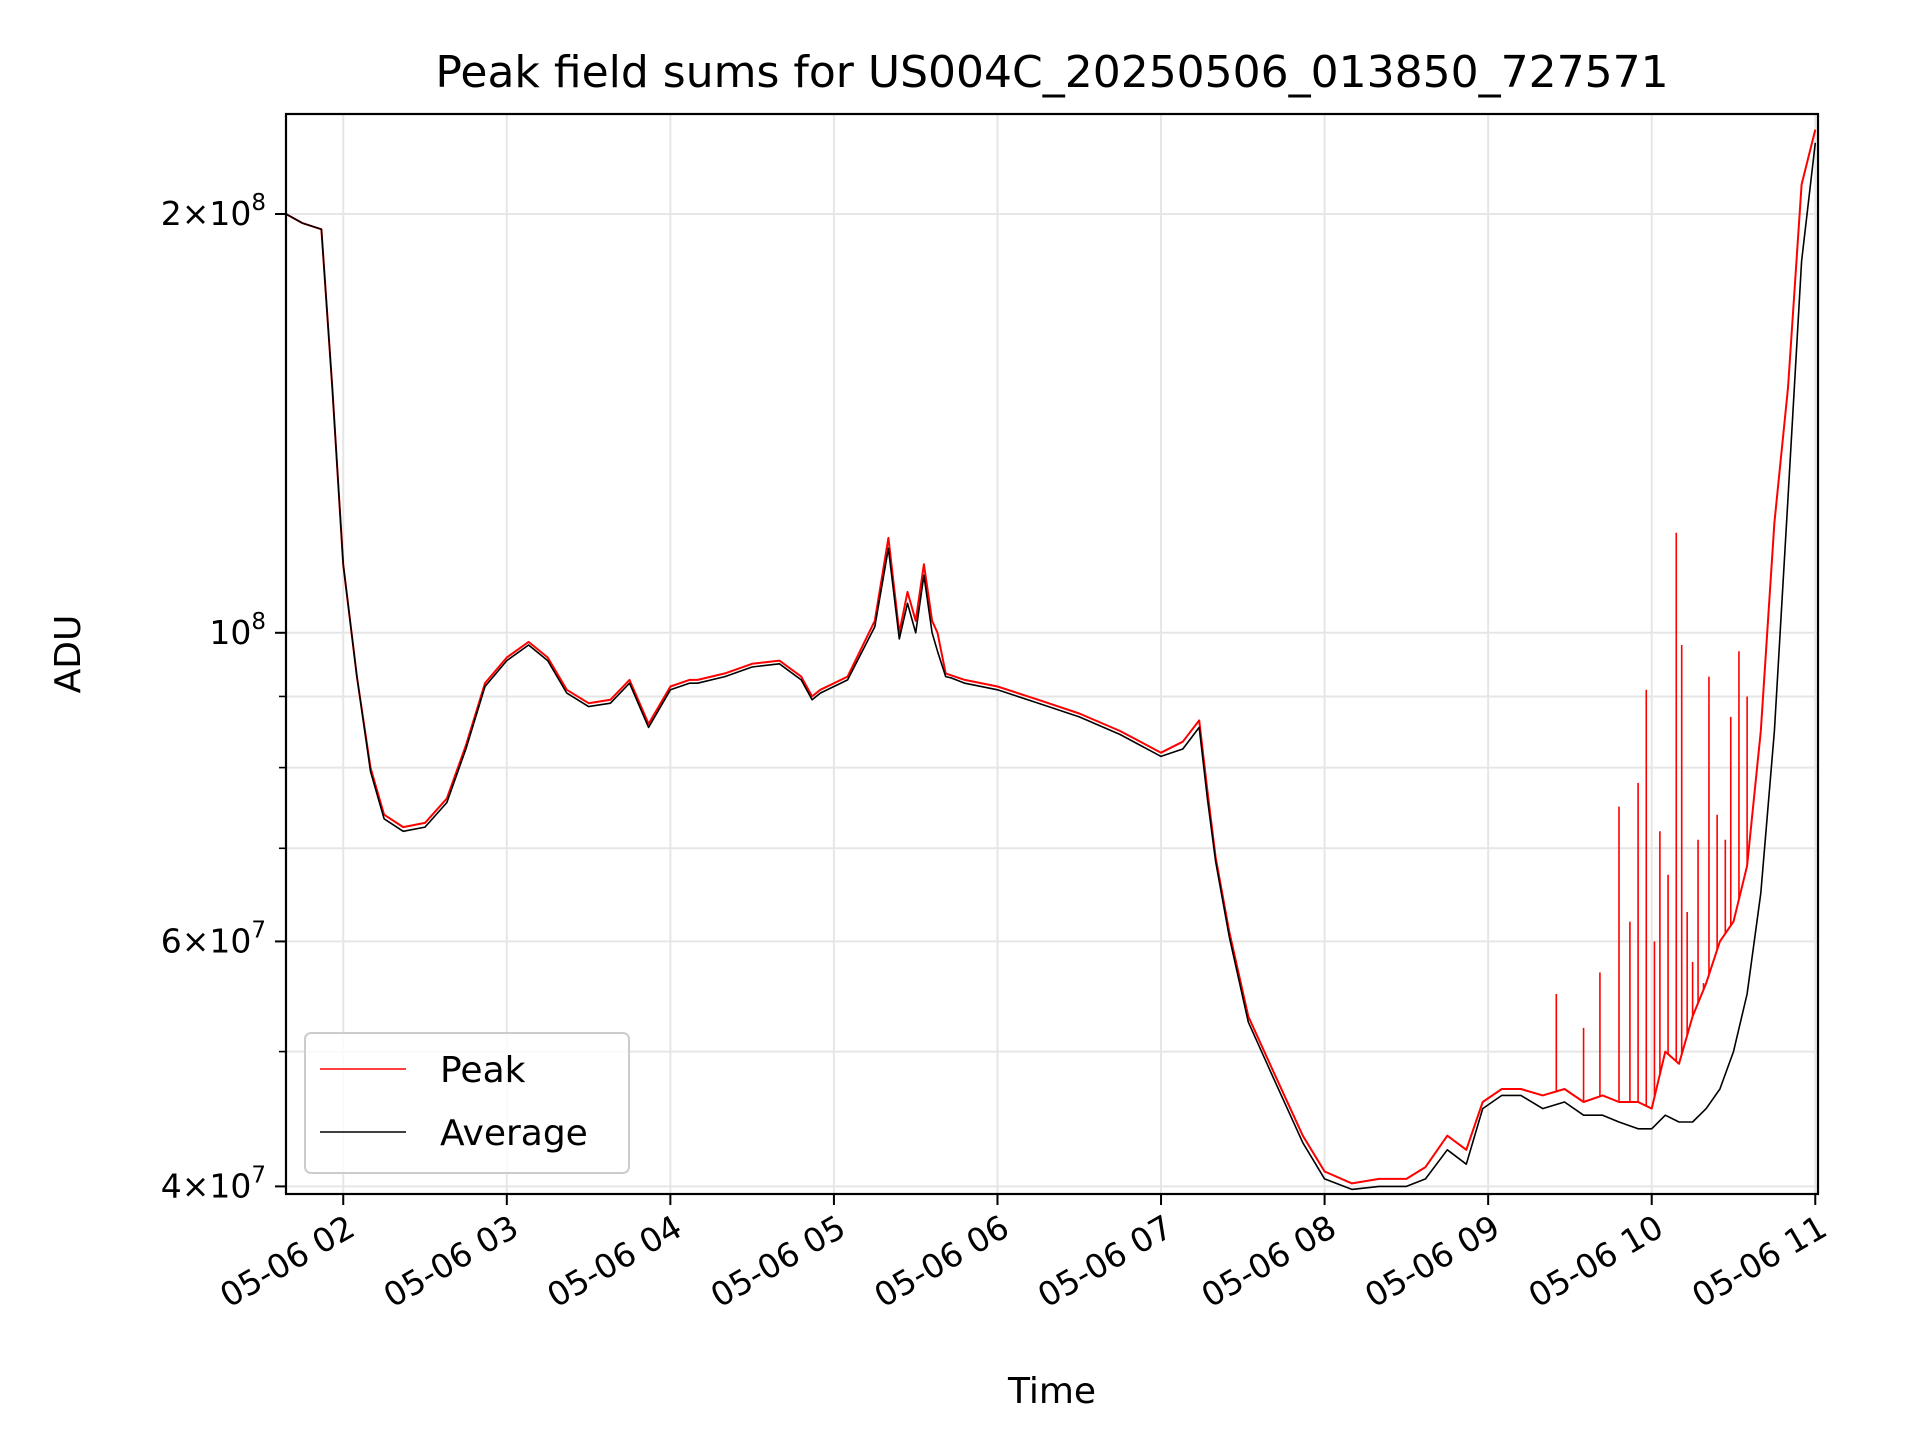  Describe the element at coordinates (213, 938) in the screenshot. I see `y-tick-label: 6×107` at that location.